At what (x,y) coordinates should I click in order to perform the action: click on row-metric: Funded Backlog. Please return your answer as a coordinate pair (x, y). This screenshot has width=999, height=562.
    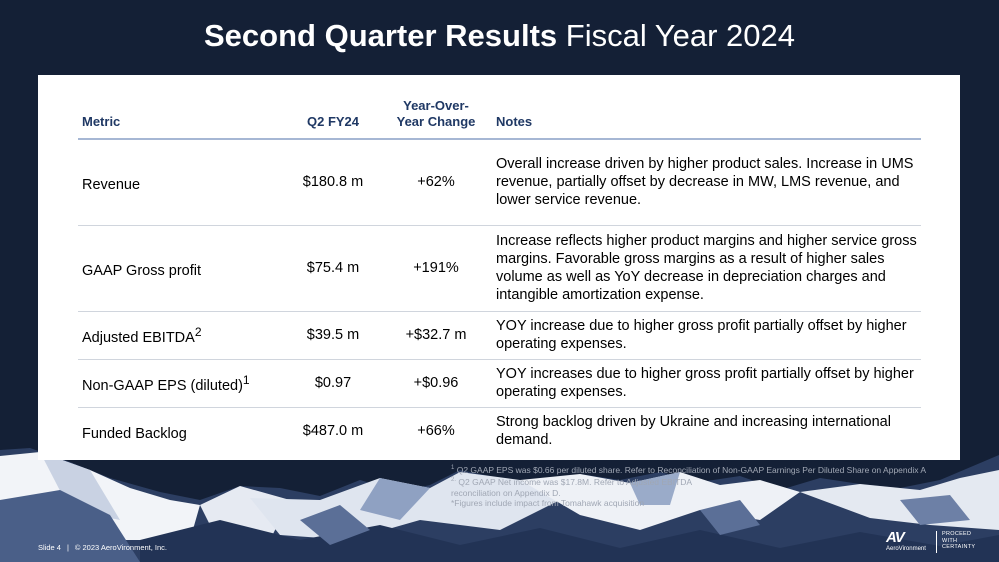
    Looking at the image, I should click on (182, 431).